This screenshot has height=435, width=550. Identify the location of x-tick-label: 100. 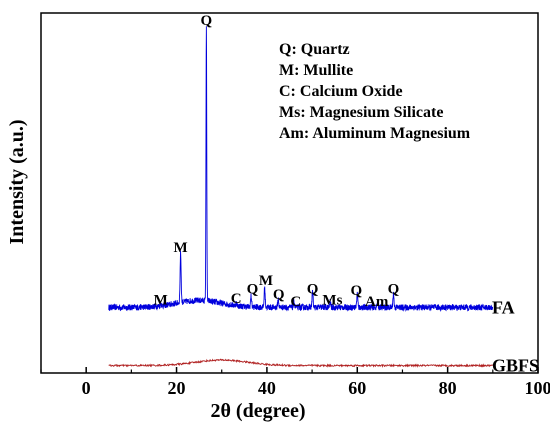
(537, 388).